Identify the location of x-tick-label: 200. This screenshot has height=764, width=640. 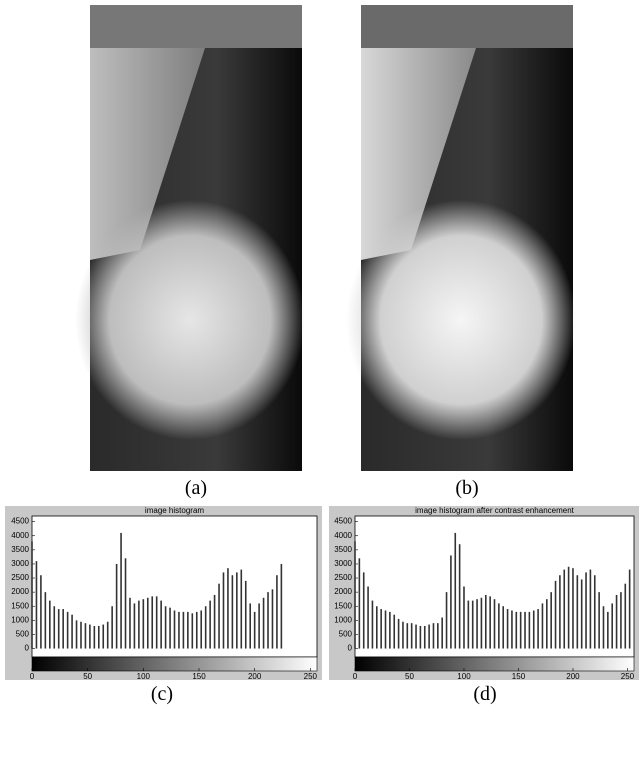
(255, 676).